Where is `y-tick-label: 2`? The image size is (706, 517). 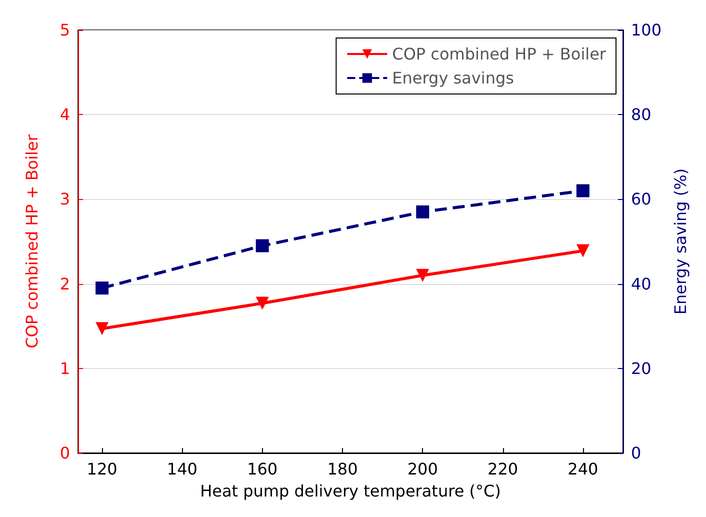 y-tick-label: 2 is located at coordinates (65, 284).